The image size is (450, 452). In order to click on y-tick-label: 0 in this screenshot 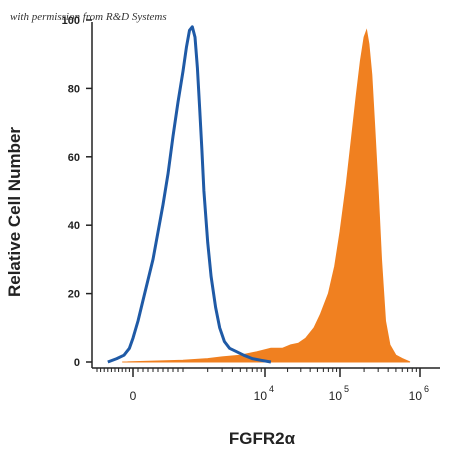, I will do `click(77, 363)`.